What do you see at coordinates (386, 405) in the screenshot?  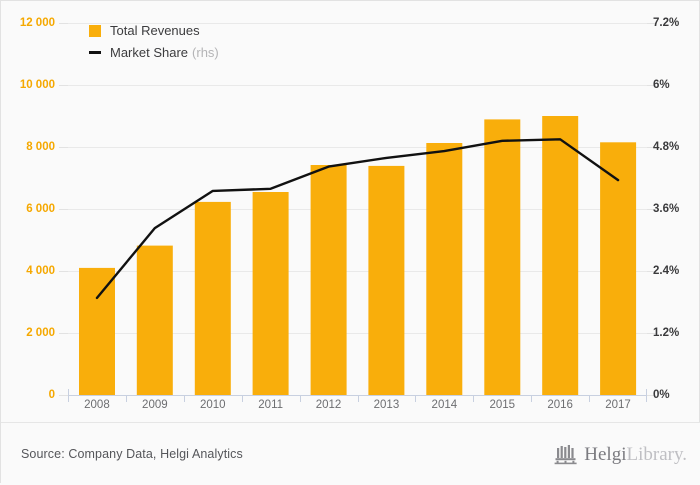 I see `x-axis-tick-label-2013: 2013` at bounding box center [386, 405].